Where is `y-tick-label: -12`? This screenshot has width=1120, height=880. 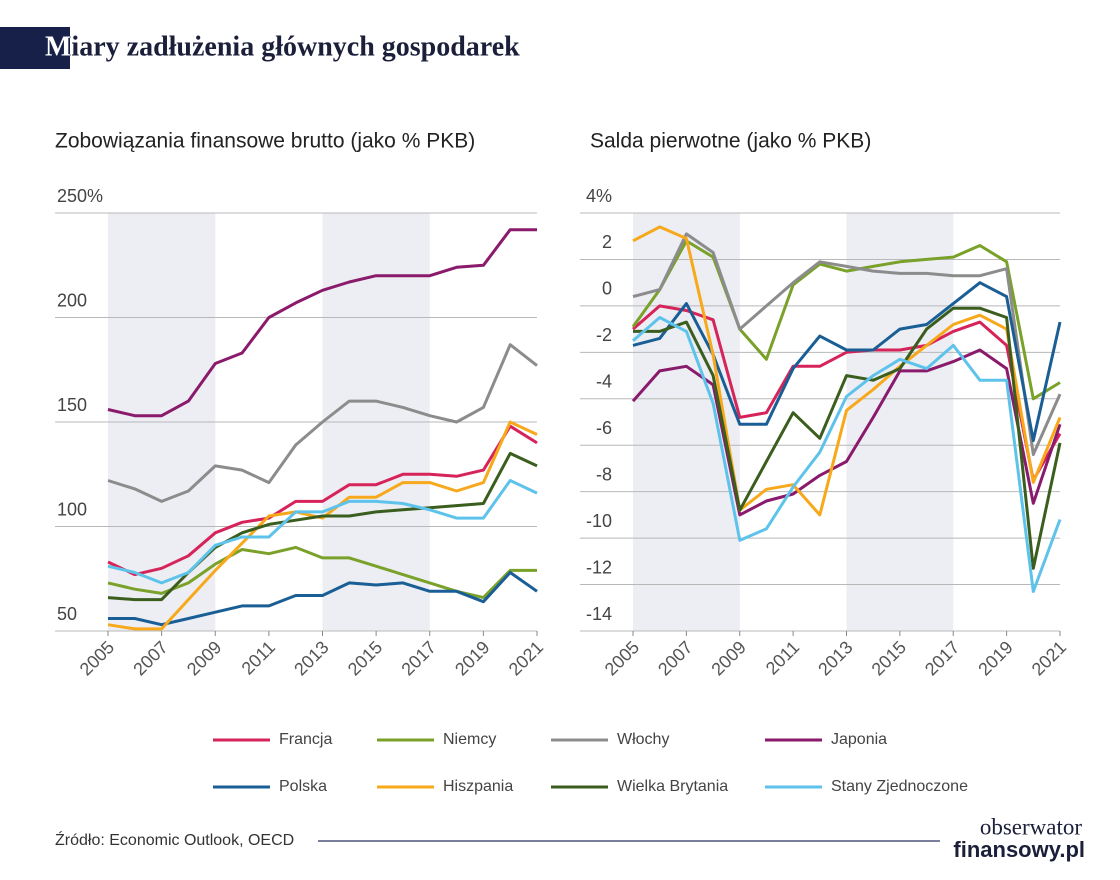
y-tick-label: -12 is located at coordinates (599, 567).